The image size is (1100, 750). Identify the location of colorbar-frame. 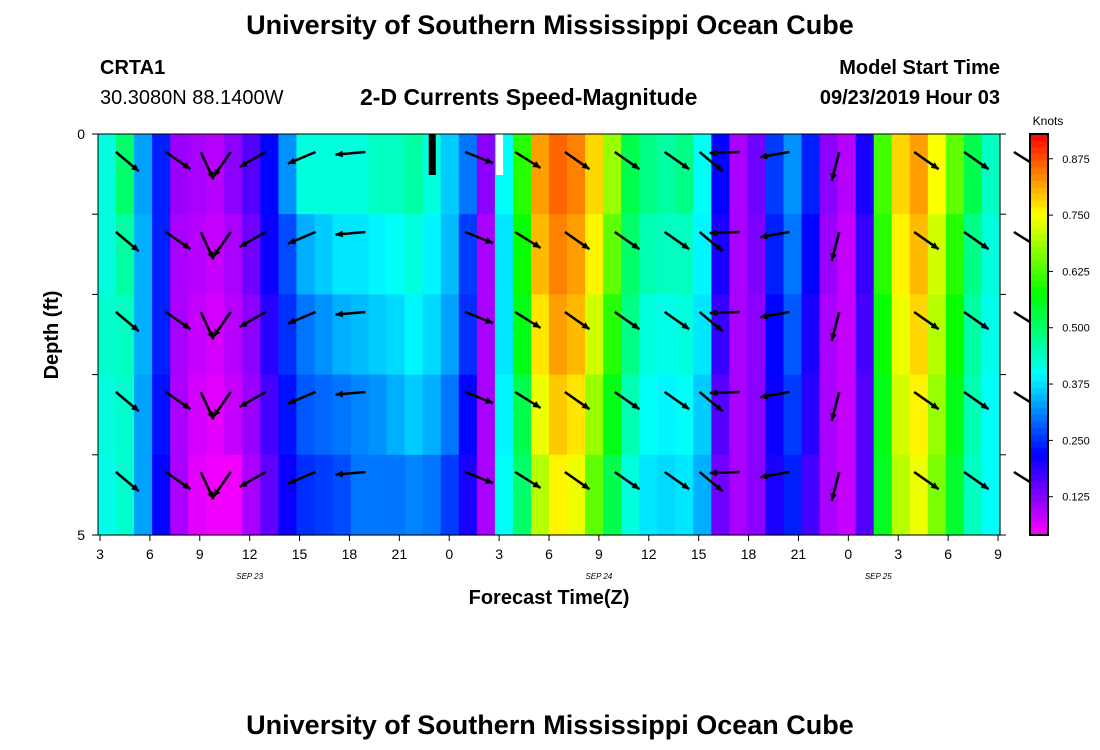
(1039, 334).